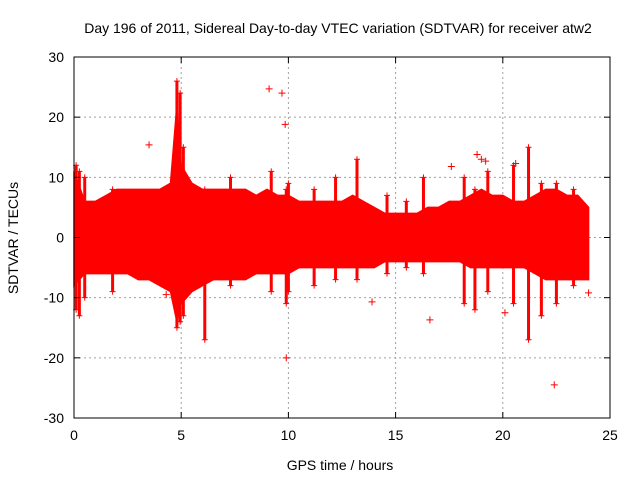  What do you see at coordinates (54, 298) in the screenshot?
I see `y-tick-label: -10` at bounding box center [54, 298].